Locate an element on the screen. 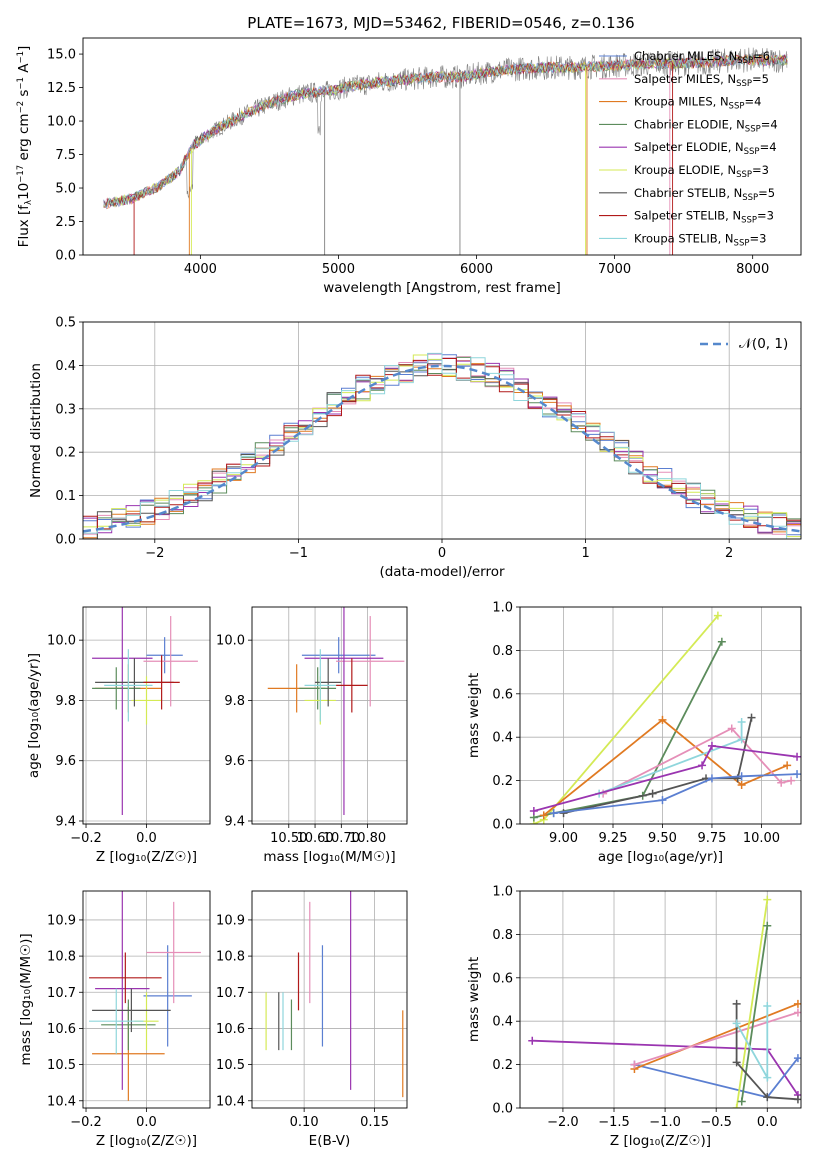 The width and height of the screenshot is (819, 1174). x-tick-label: 5000 is located at coordinates (338, 269).